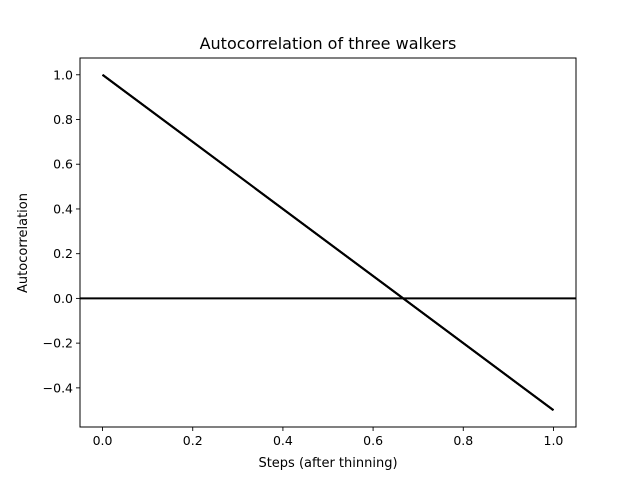 This screenshot has width=640, height=480. Describe the element at coordinates (193, 440) in the screenshot. I see `x-tick-label: 0.2` at that location.